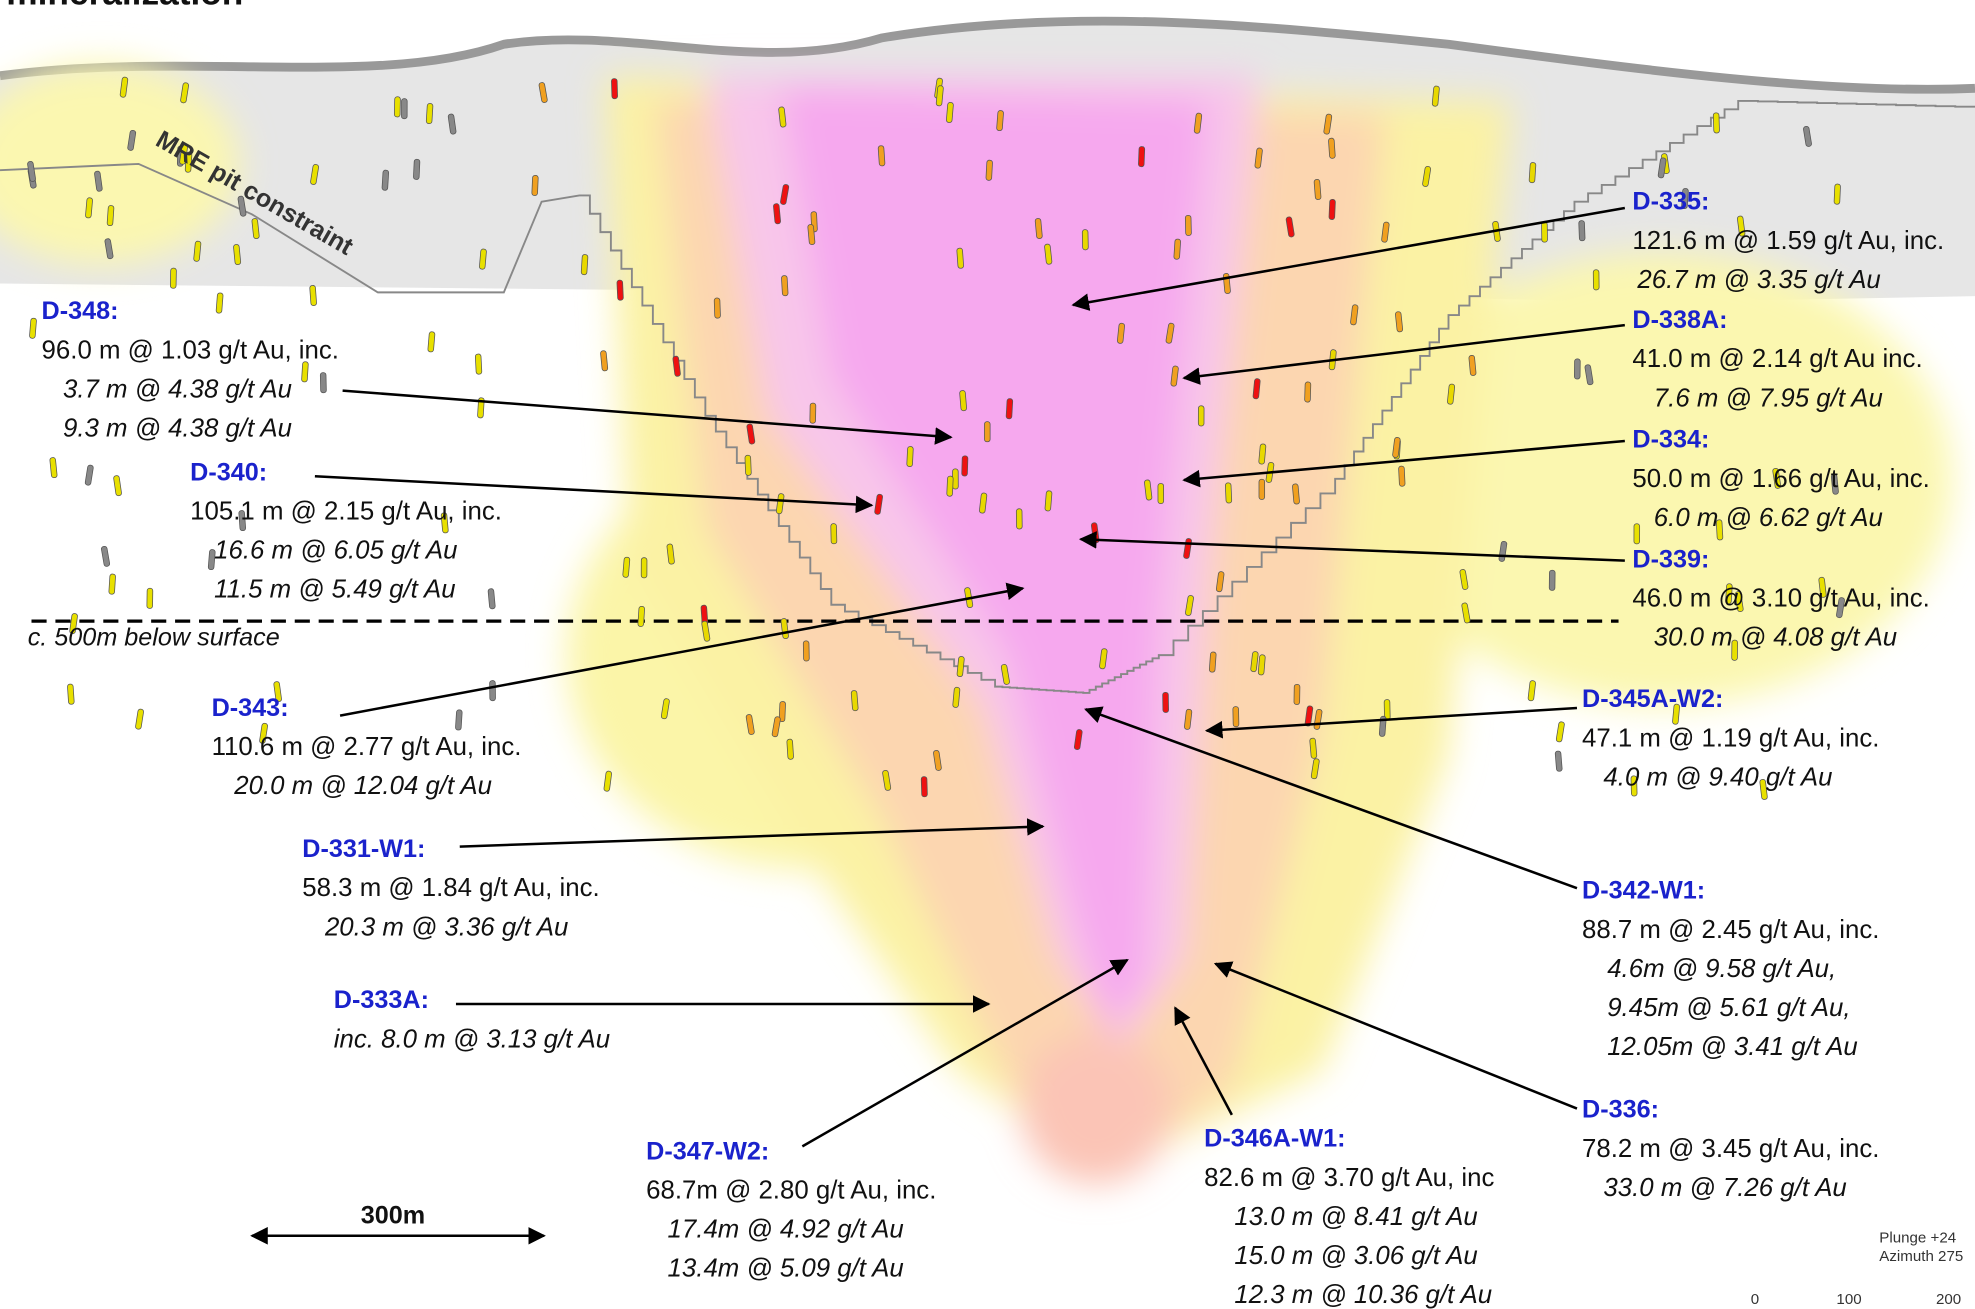 The width and height of the screenshot is (1975, 1309). What do you see at coordinates (1274, 1139) in the screenshot?
I see `hole-id: D-346A-W1:` at bounding box center [1274, 1139].